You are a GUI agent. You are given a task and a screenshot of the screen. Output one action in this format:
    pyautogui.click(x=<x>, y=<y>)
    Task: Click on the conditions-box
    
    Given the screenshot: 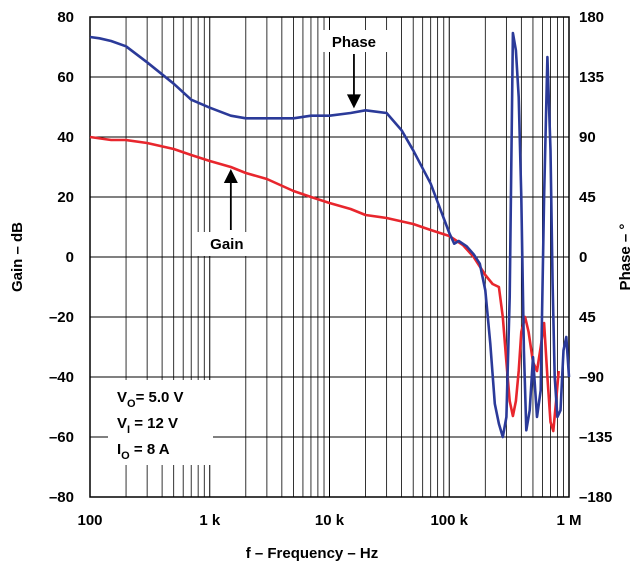 What is the action you would take?
    pyautogui.click(x=160, y=422)
    